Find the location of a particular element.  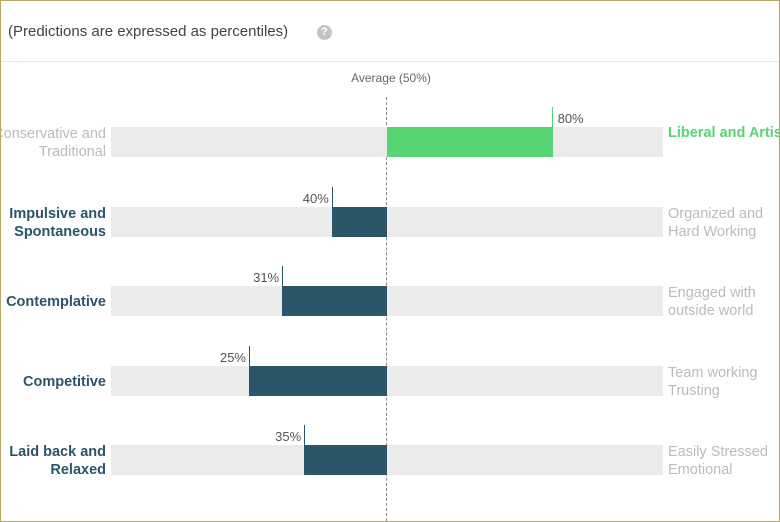

question-circle-icon: ? is located at coordinates (324, 32).